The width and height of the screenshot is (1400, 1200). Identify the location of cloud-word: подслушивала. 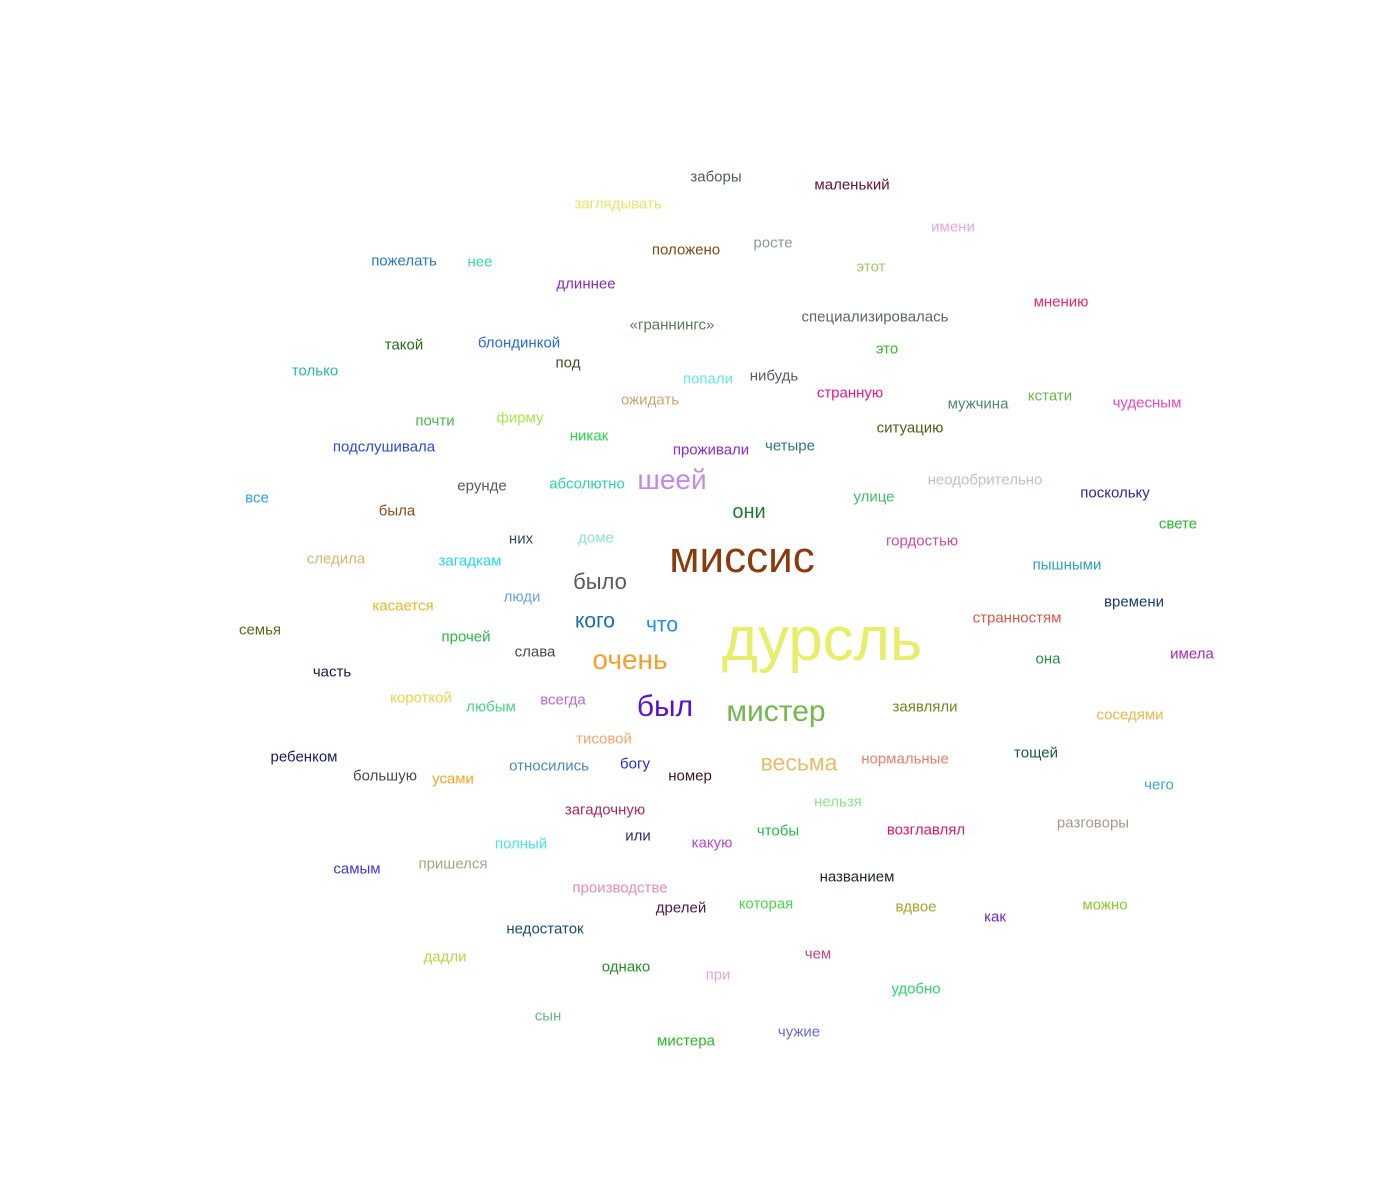
(384, 447).